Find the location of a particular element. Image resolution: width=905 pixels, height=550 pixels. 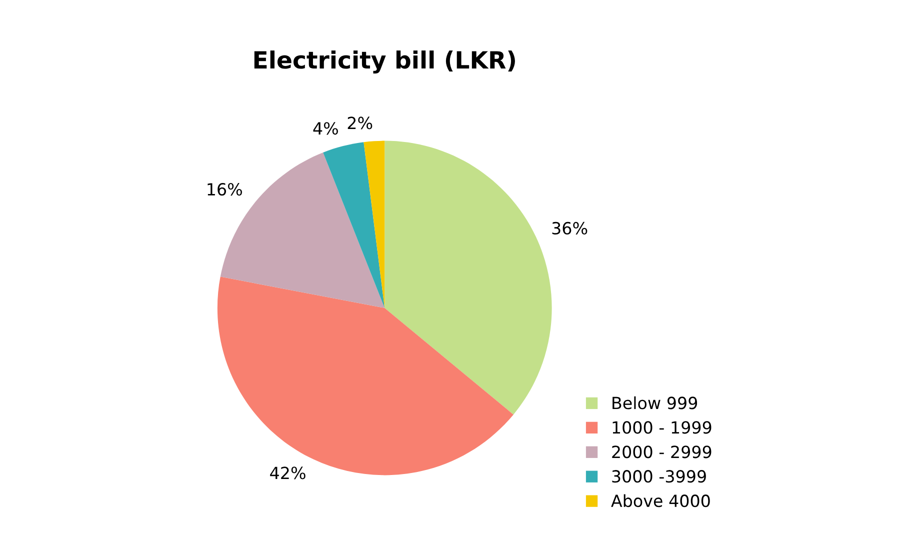

data-label: 2% is located at coordinates (360, 123).